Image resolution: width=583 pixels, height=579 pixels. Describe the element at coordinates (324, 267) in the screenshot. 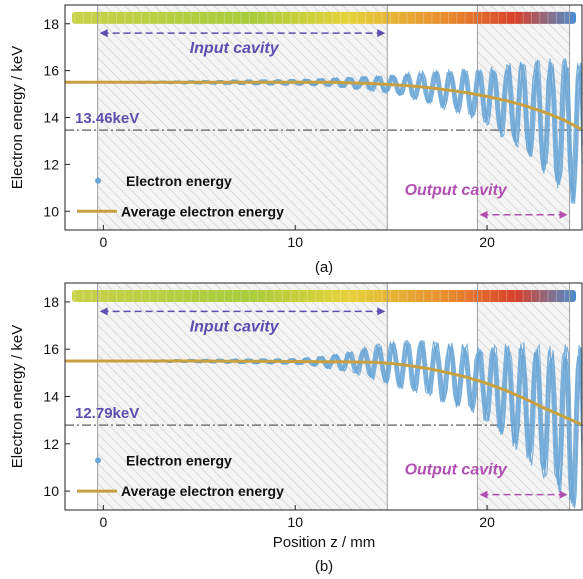

I see `panel-label: (a)` at that location.